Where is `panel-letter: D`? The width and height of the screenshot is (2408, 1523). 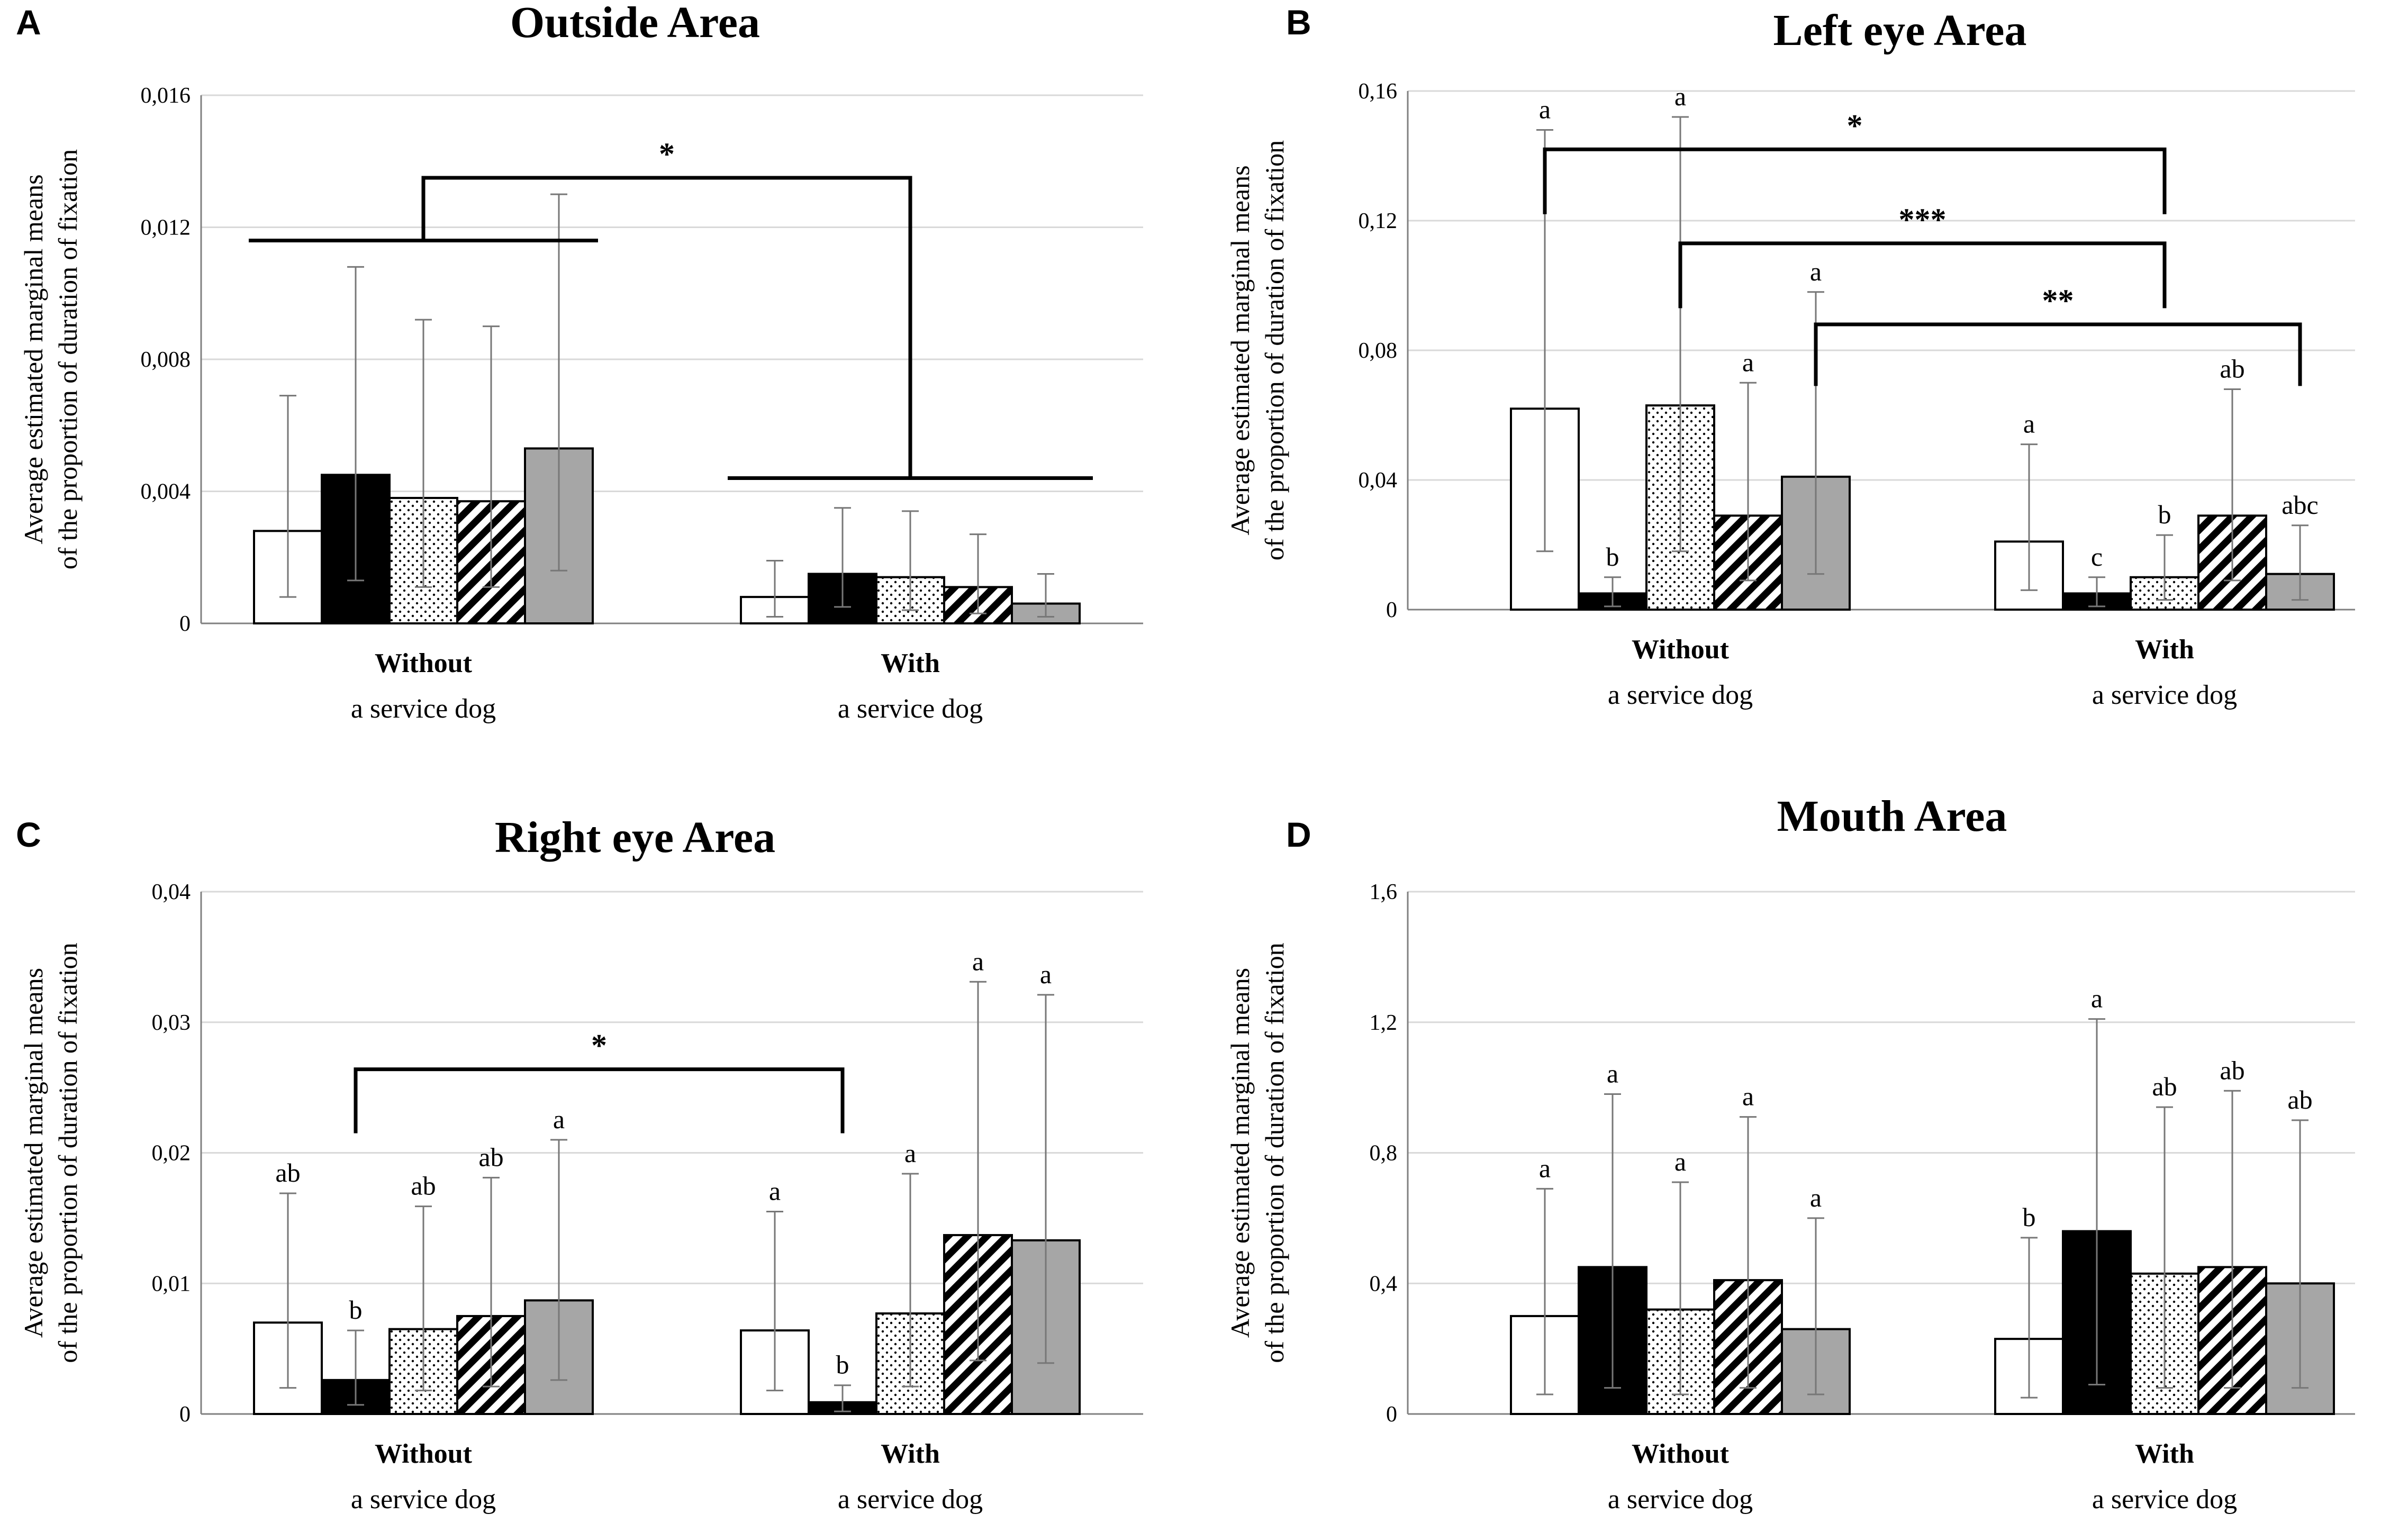 panel-letter: D is located at coordinates (1298, 834).